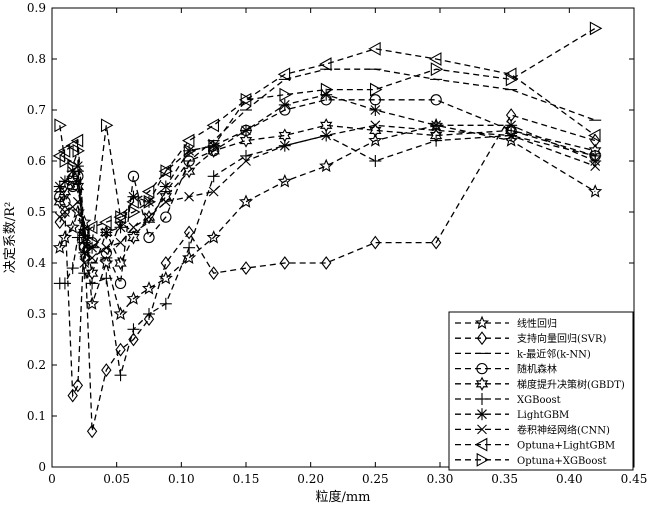 The width and height of the screenshot is (650, 507). What do you see at coordinates (562, 461) in the screenshot?
I see `legend-label: Optuna+XGBoost` at bounding box center [562, 461].